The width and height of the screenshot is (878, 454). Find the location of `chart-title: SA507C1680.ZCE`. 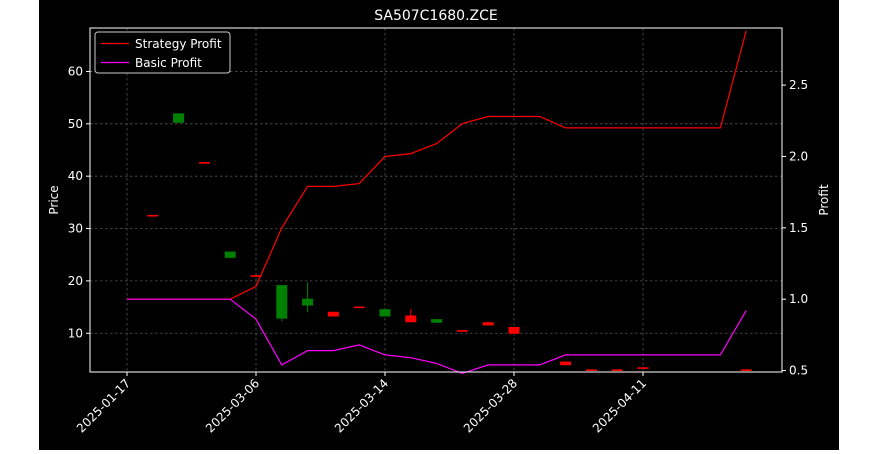

chart-title: SA507C1680.ZCE is located at coordinates (436, 16).